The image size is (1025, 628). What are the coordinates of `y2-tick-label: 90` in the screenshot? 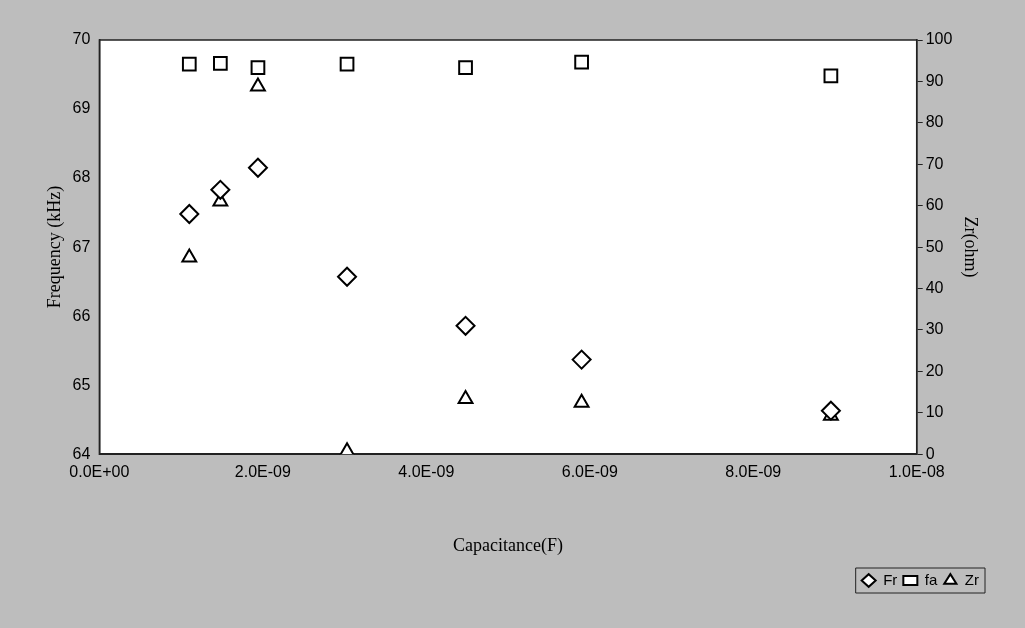 It's located at (934, 80).